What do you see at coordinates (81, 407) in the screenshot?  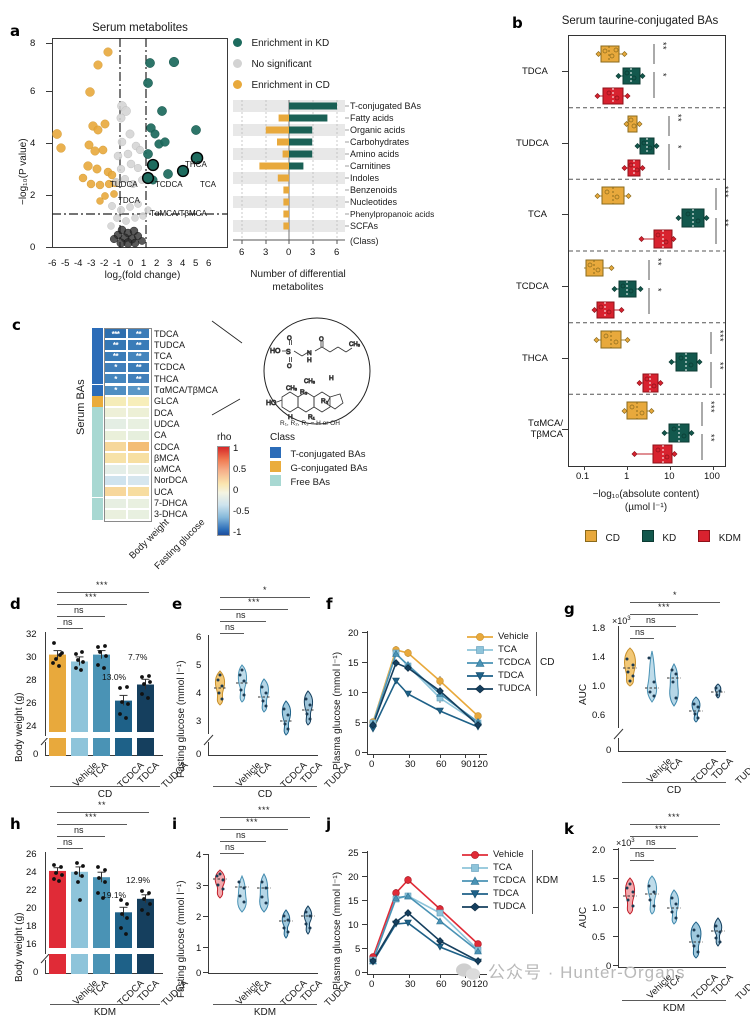 I see `heatmap-group-label: Serum BAs` at bounding box center [81, 407].